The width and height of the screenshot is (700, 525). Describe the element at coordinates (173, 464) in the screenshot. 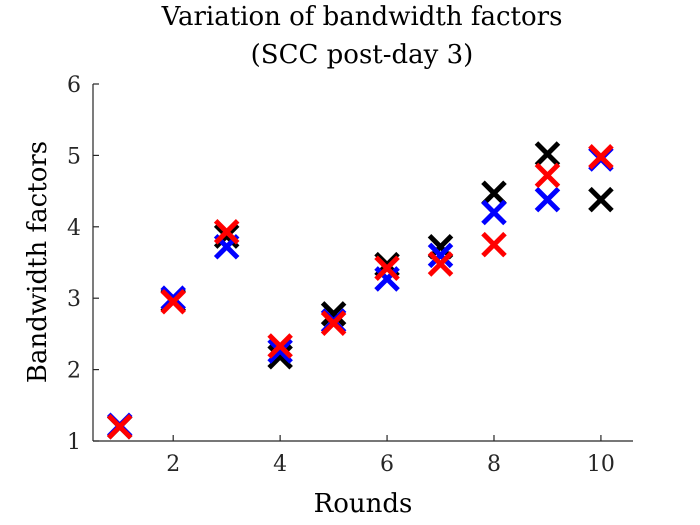

I see `x-tick-label: 2` at that location.